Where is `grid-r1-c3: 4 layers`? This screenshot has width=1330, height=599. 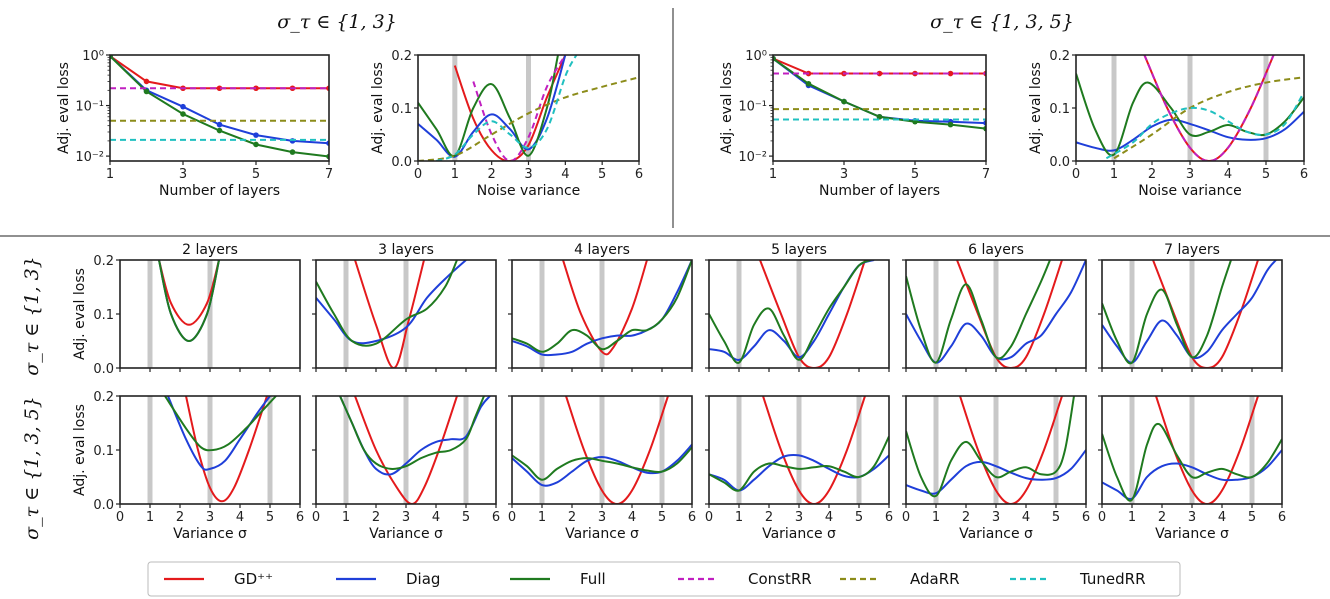
grid-r1-c3: 4 layers is located at coordinates (600, 307).